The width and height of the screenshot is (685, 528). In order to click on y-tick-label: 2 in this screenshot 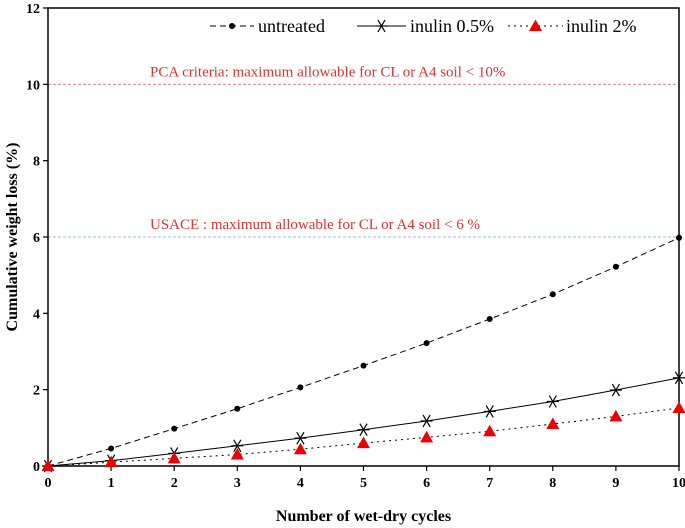, I will do `click(36, 391)`.